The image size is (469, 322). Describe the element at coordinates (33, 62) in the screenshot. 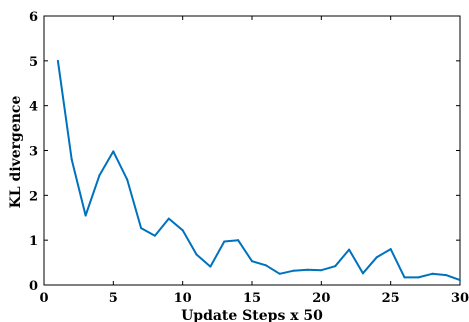

I see `y-tick-label: 5` at that location.